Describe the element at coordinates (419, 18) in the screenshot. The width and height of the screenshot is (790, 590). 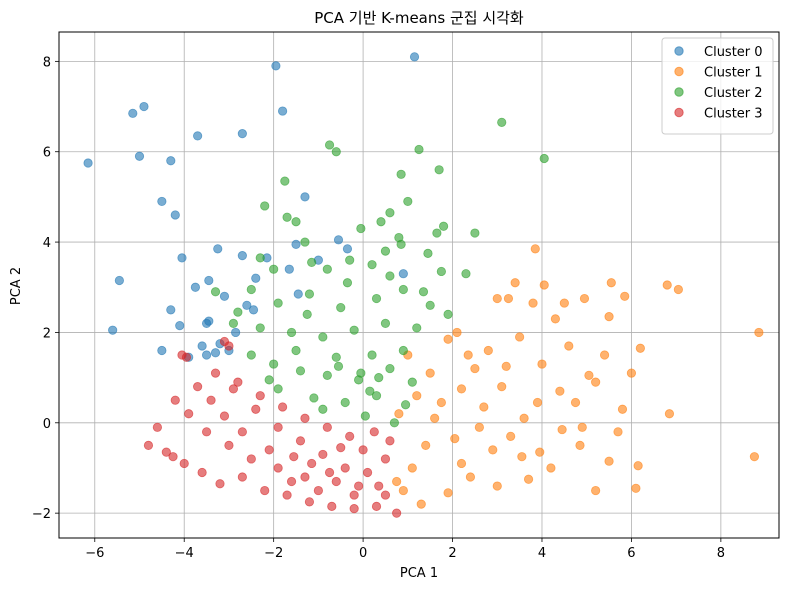
I see `chart-title: PCA 기반 K-means 군집 시각화` at that location.